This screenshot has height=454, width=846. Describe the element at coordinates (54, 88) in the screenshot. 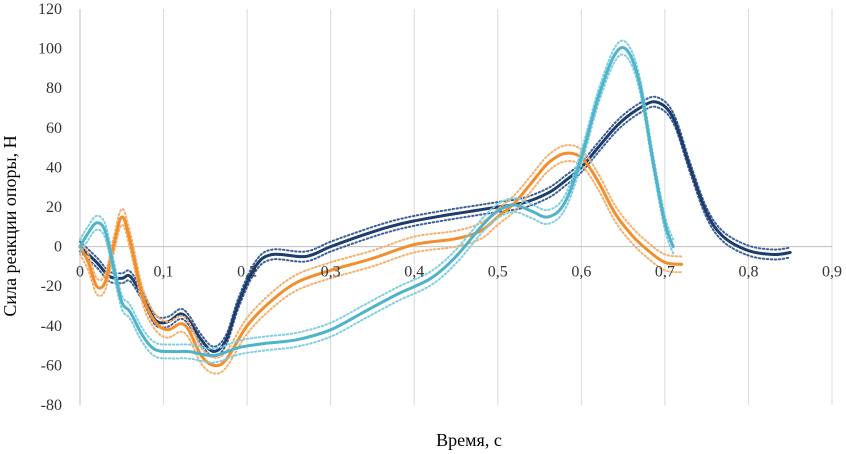

I see `y-tick-label: 80` at that location.